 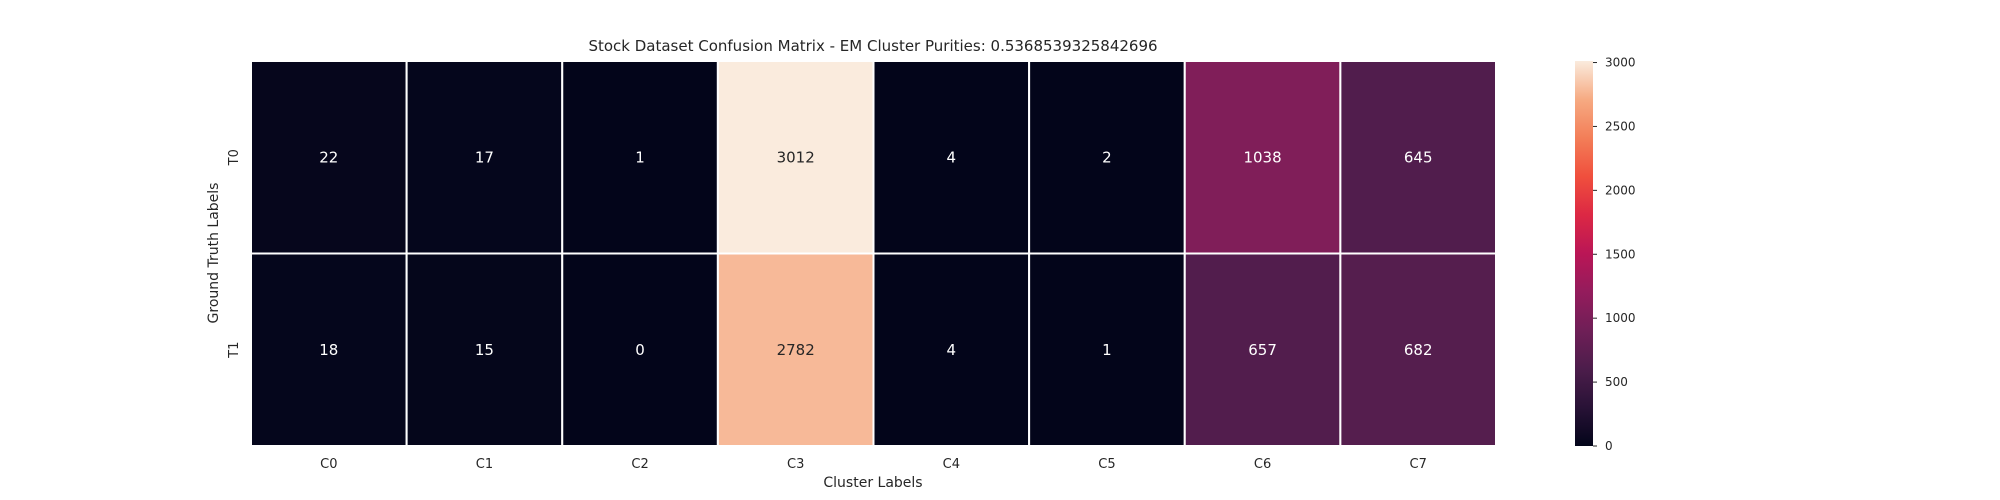 What do you see at coordinates (1609, 446) in the screenshot?
I see `colorbar-tick-label: 0` at bounding box center [1609, 446].